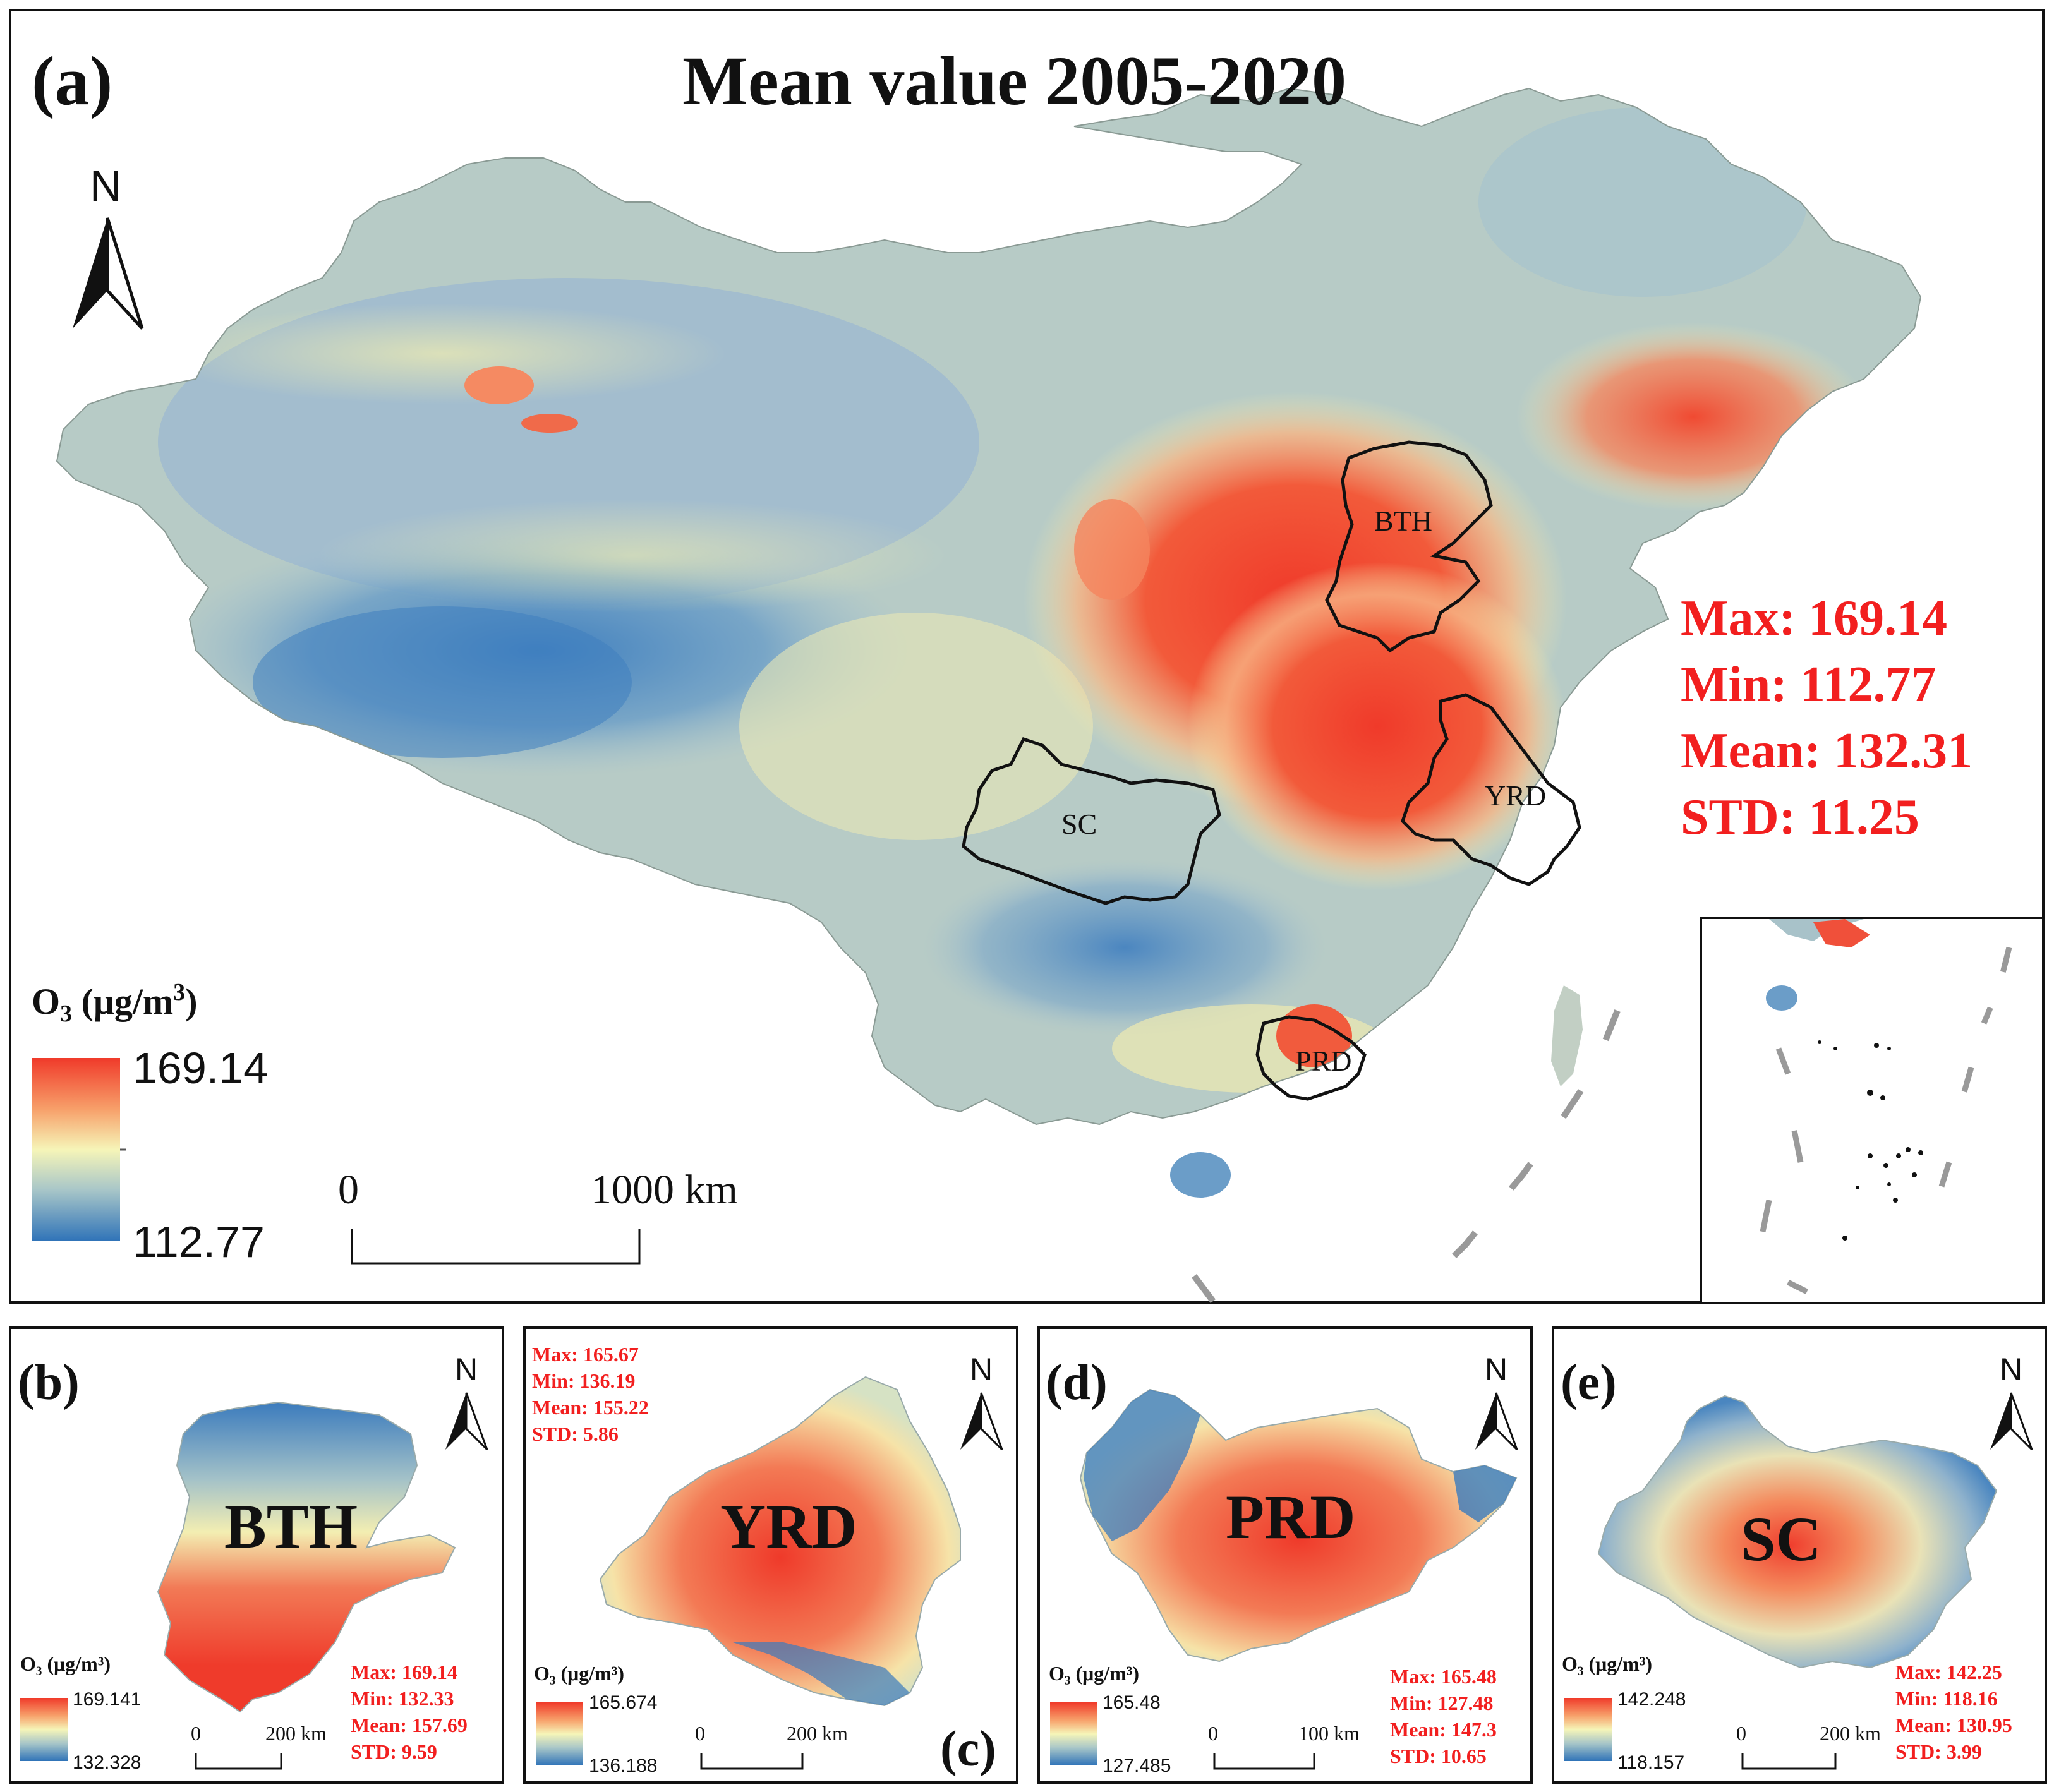 The height and width of the screenshot is (1792, 2054). Describe the element at coordinates (1588, 1729) in the screenshot. I see `subpanel-e-colorbar` at that location.